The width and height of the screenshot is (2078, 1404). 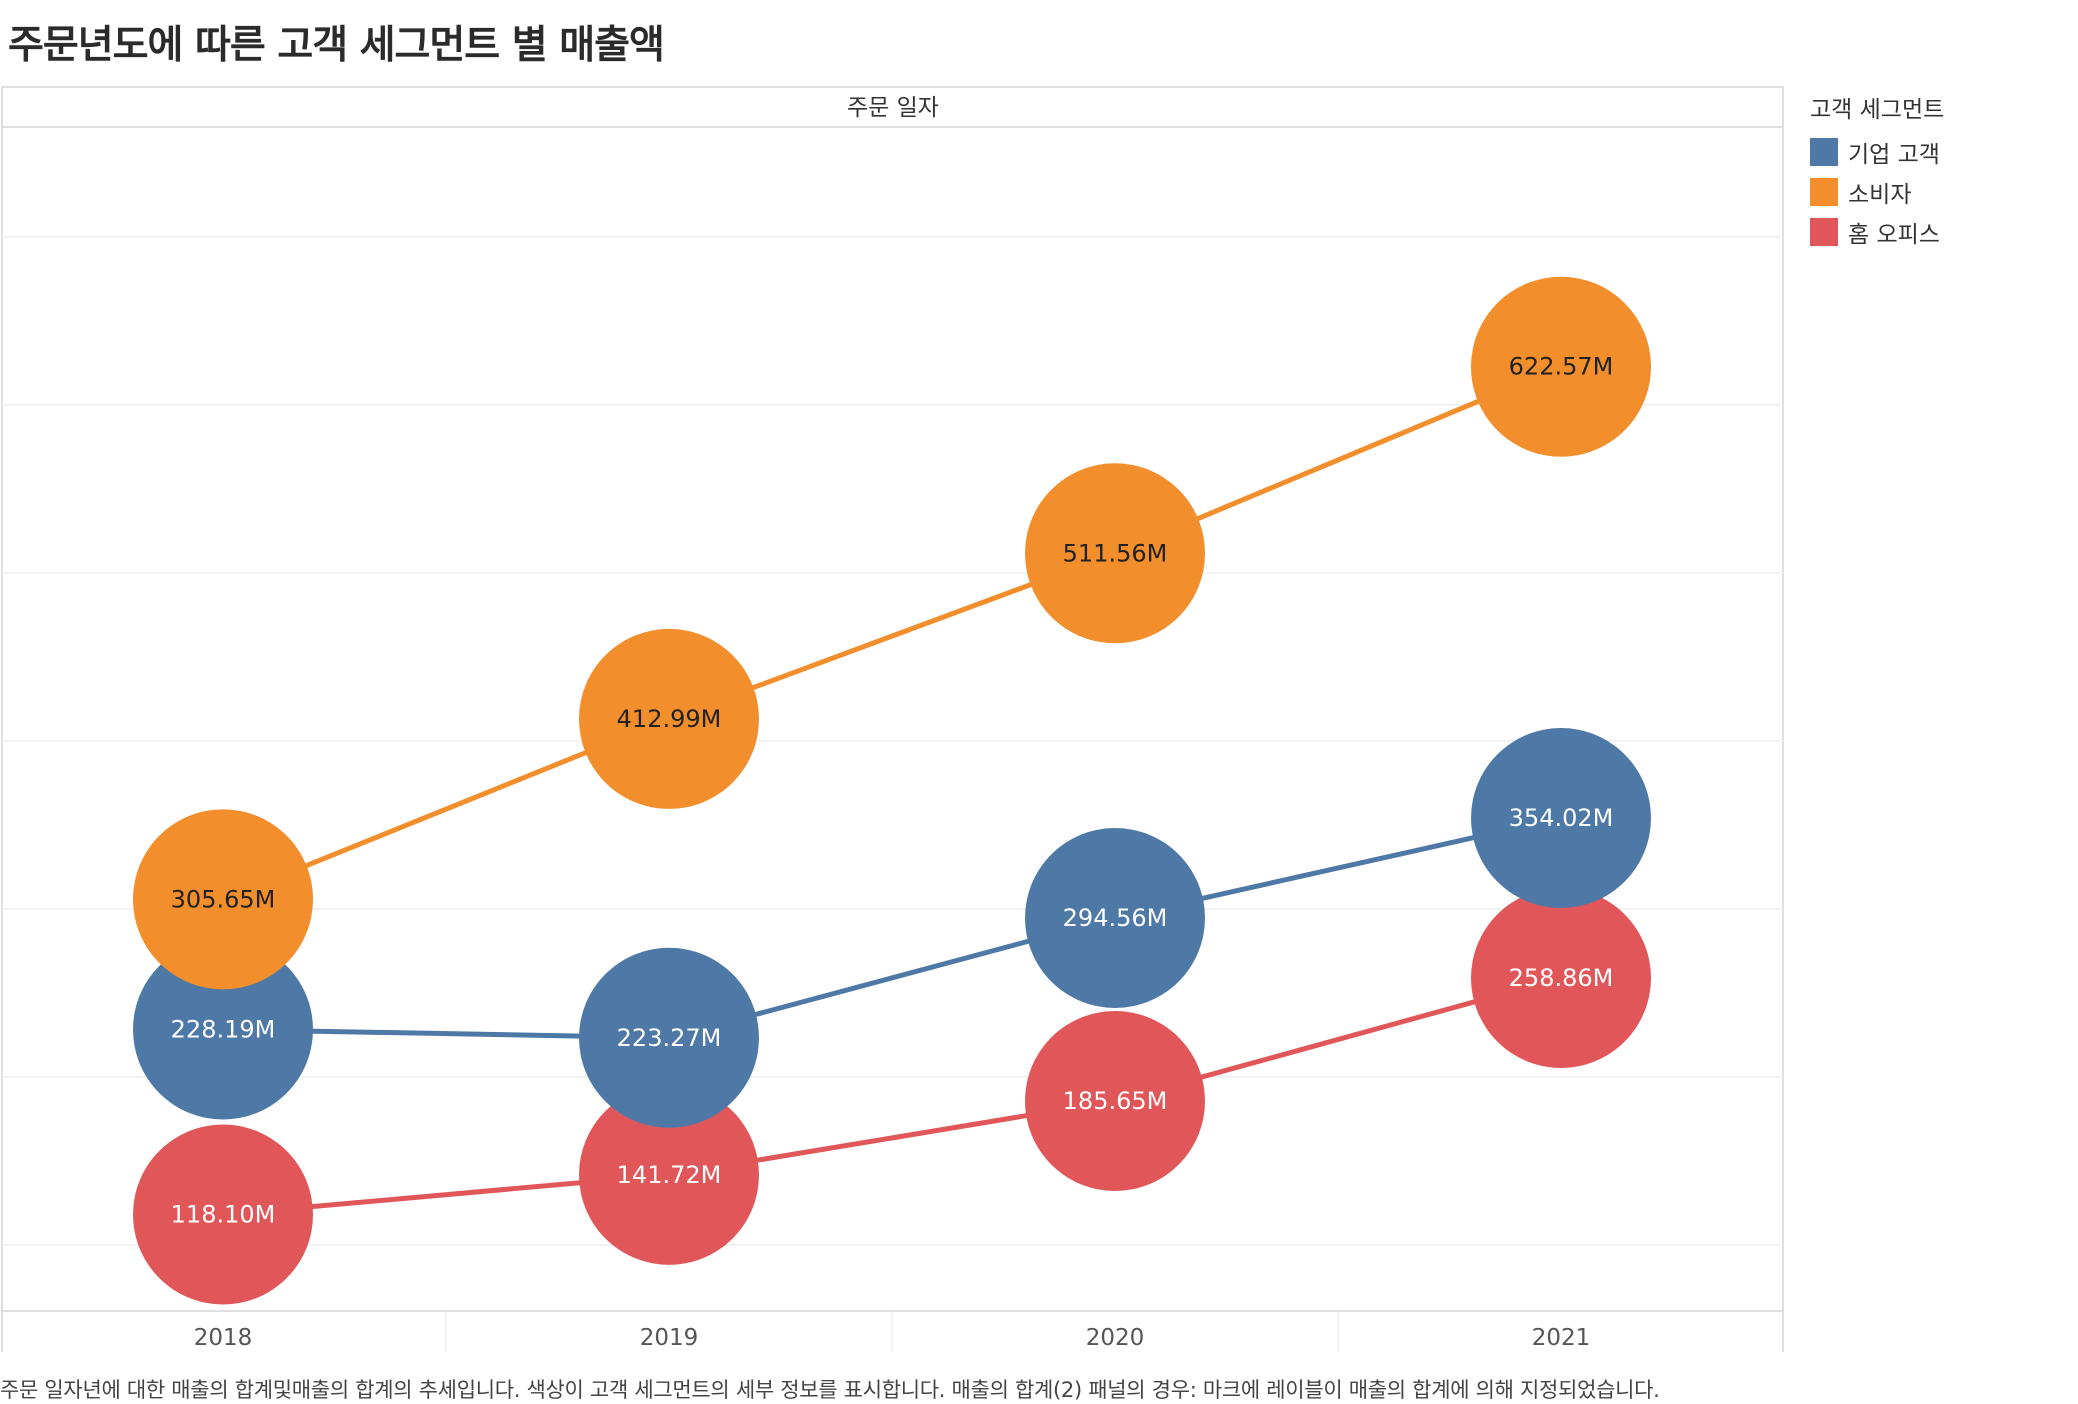 What do you see at coordinates (1894, 235) in the screenshot?
I see `legend-label: 홈 오피스` at bounding box center [1894, 235].